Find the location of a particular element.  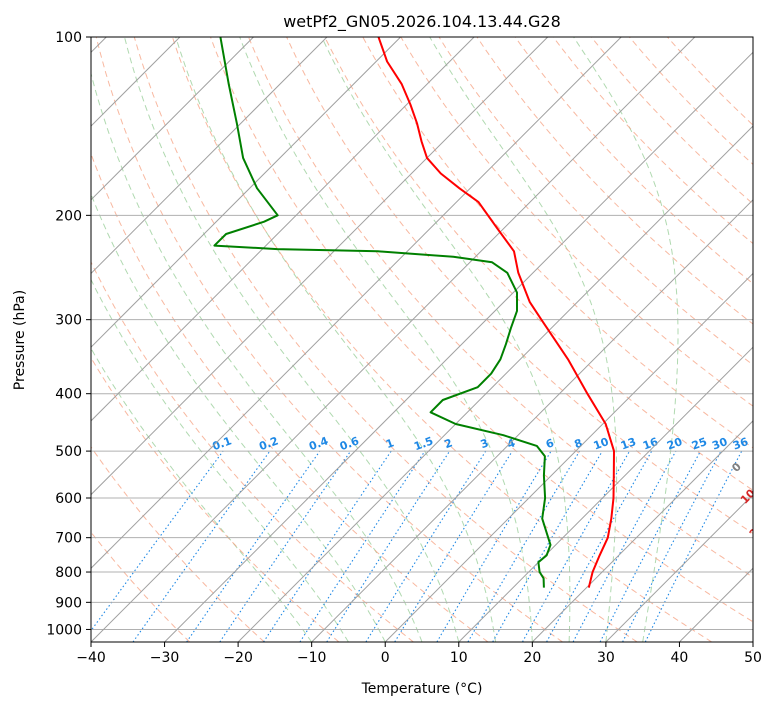

y-tick-label: 400 is located at coordinates (68, 395).